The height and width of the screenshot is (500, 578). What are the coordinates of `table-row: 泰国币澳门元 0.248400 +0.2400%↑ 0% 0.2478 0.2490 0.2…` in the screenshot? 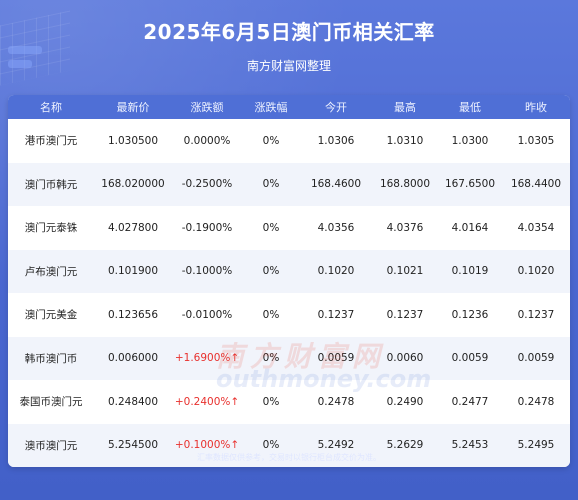 It's located at (289, 402).